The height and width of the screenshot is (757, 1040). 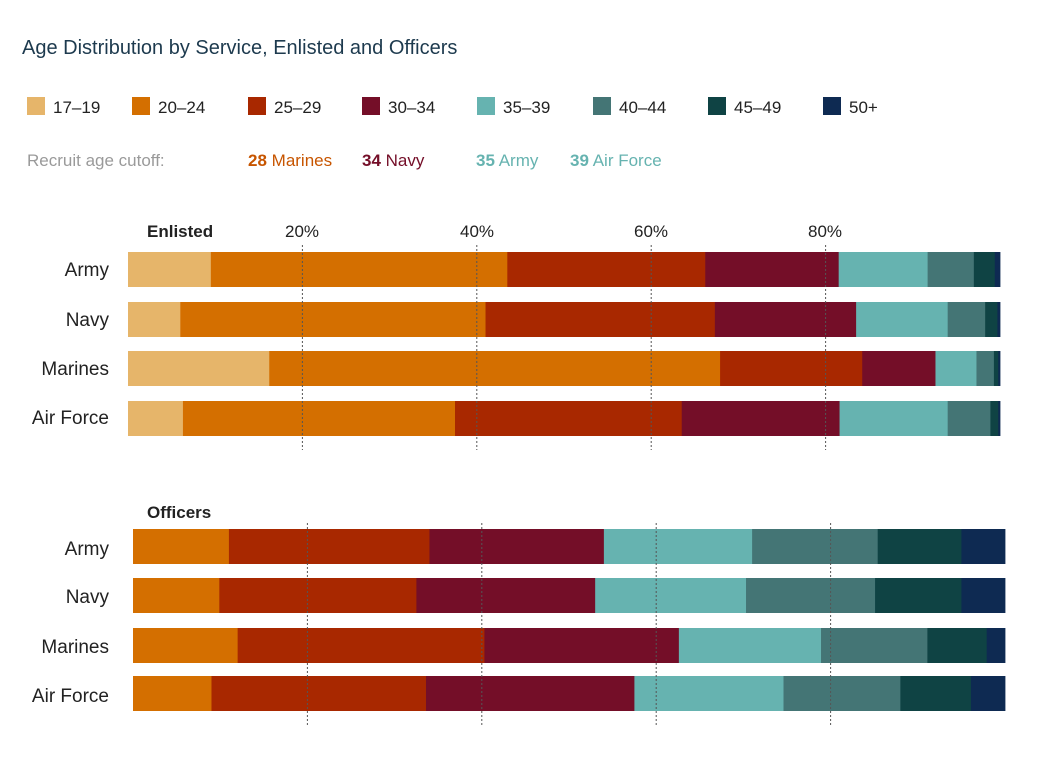 What do you see at coordinates (825, 231) in the screenshot?
I see `tick-label: 80%` at bounding box center [825, 231].